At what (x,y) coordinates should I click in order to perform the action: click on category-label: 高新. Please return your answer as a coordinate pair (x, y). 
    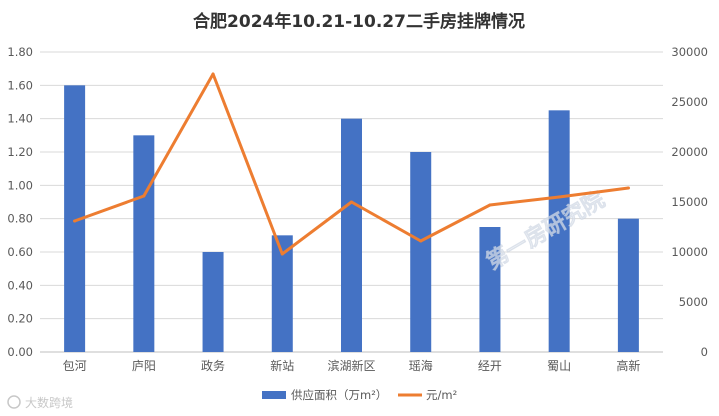
    Looking at the image, I should click on (628, 365).